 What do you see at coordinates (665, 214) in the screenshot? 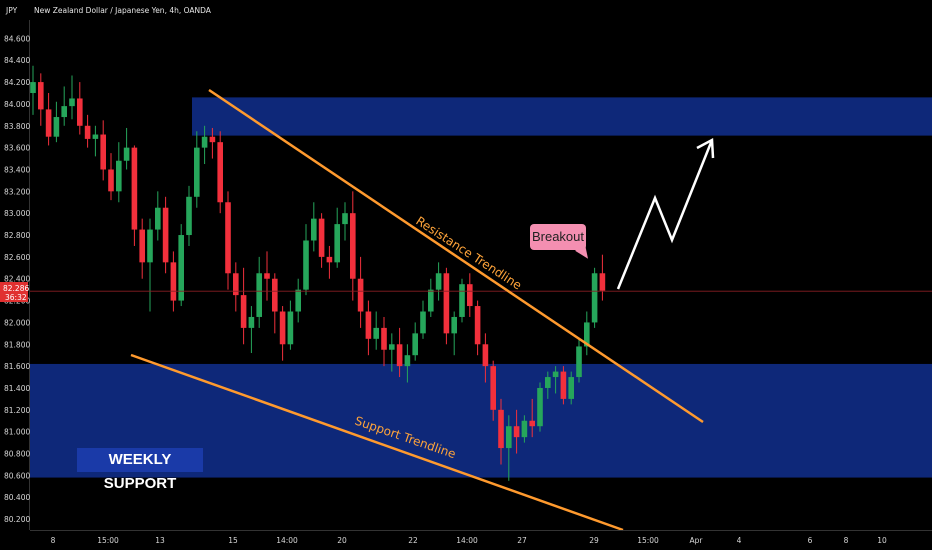
I see `projection-path` at bounding box center [665, 214].